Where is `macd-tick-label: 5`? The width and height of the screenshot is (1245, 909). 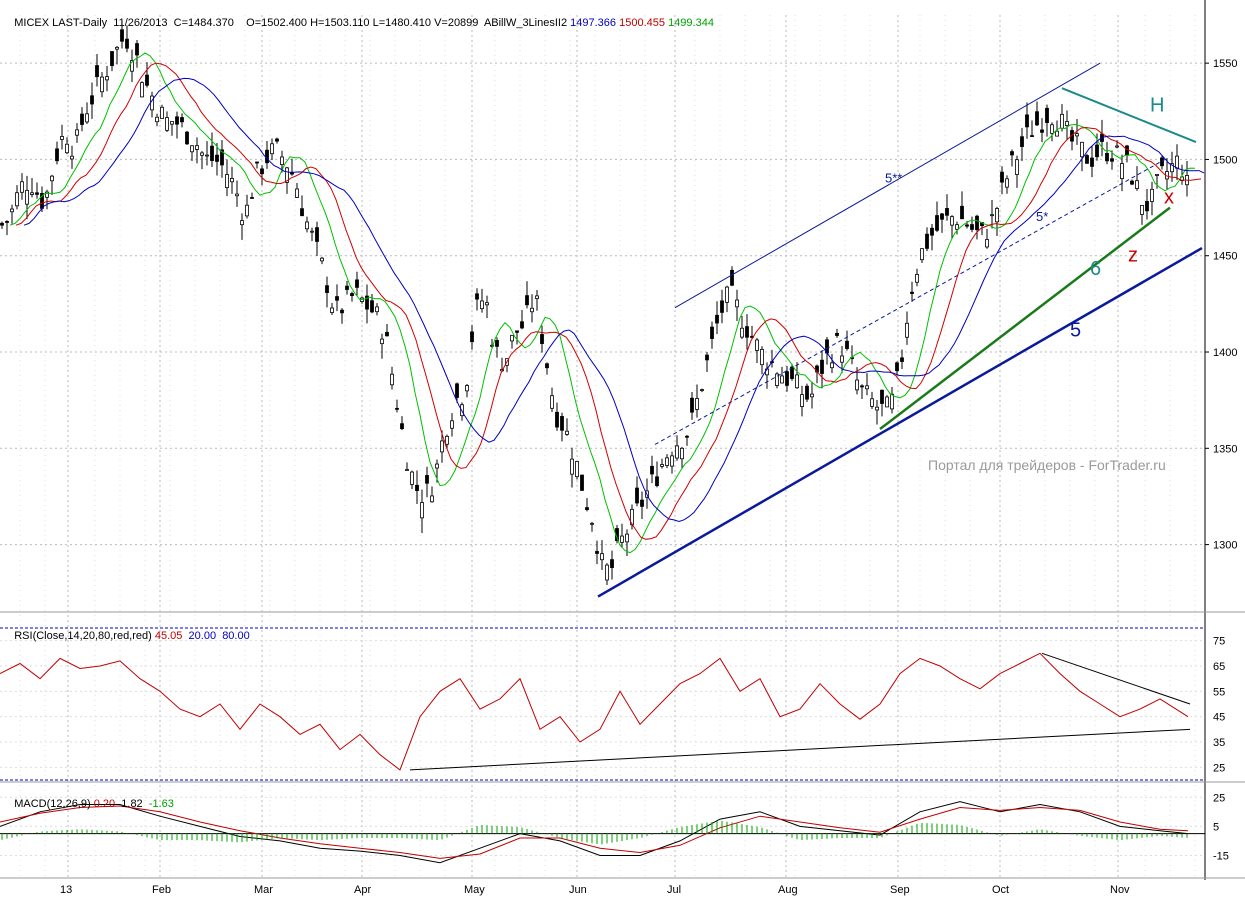 macd-tick-label: 5 is located at coordinates (1216, 827).